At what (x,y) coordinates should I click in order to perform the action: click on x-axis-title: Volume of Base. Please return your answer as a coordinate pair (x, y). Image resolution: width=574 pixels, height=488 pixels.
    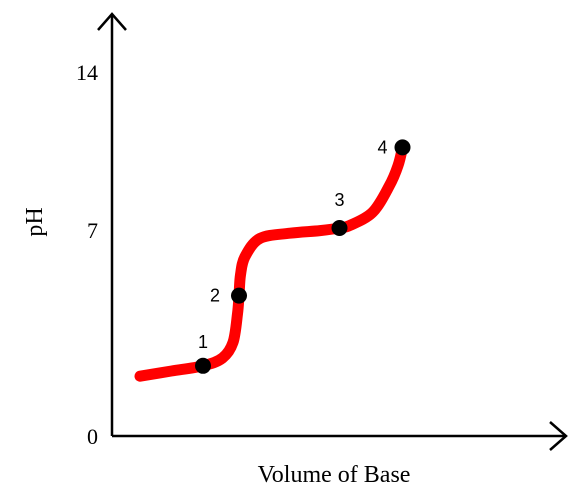
    Looking at the image, I should click on (334, 475).